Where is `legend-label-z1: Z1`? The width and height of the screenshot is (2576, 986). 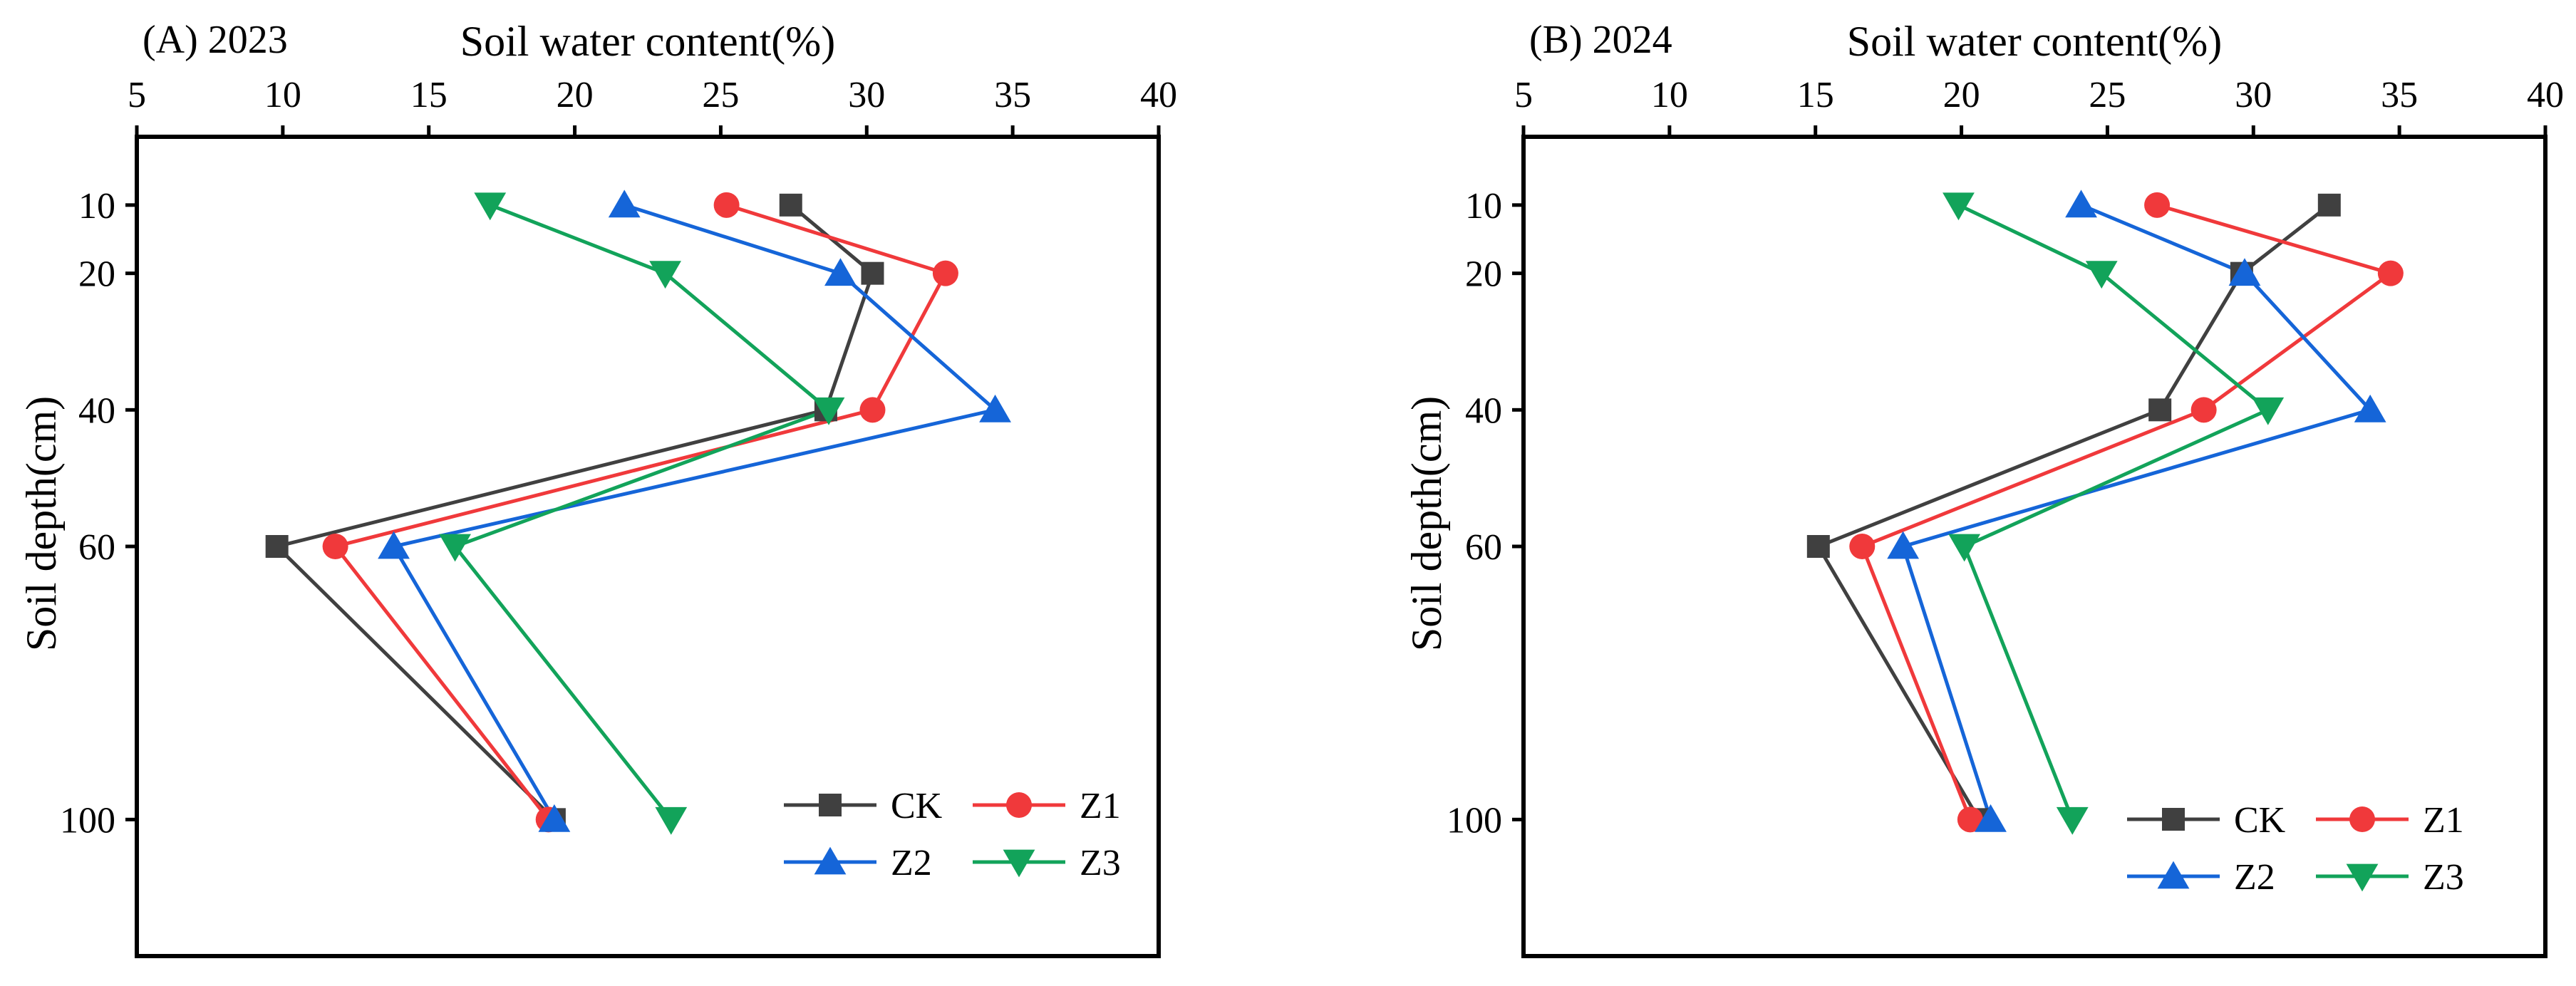 legend-label-z1: Z1 is located at coordinates (1101, 806).